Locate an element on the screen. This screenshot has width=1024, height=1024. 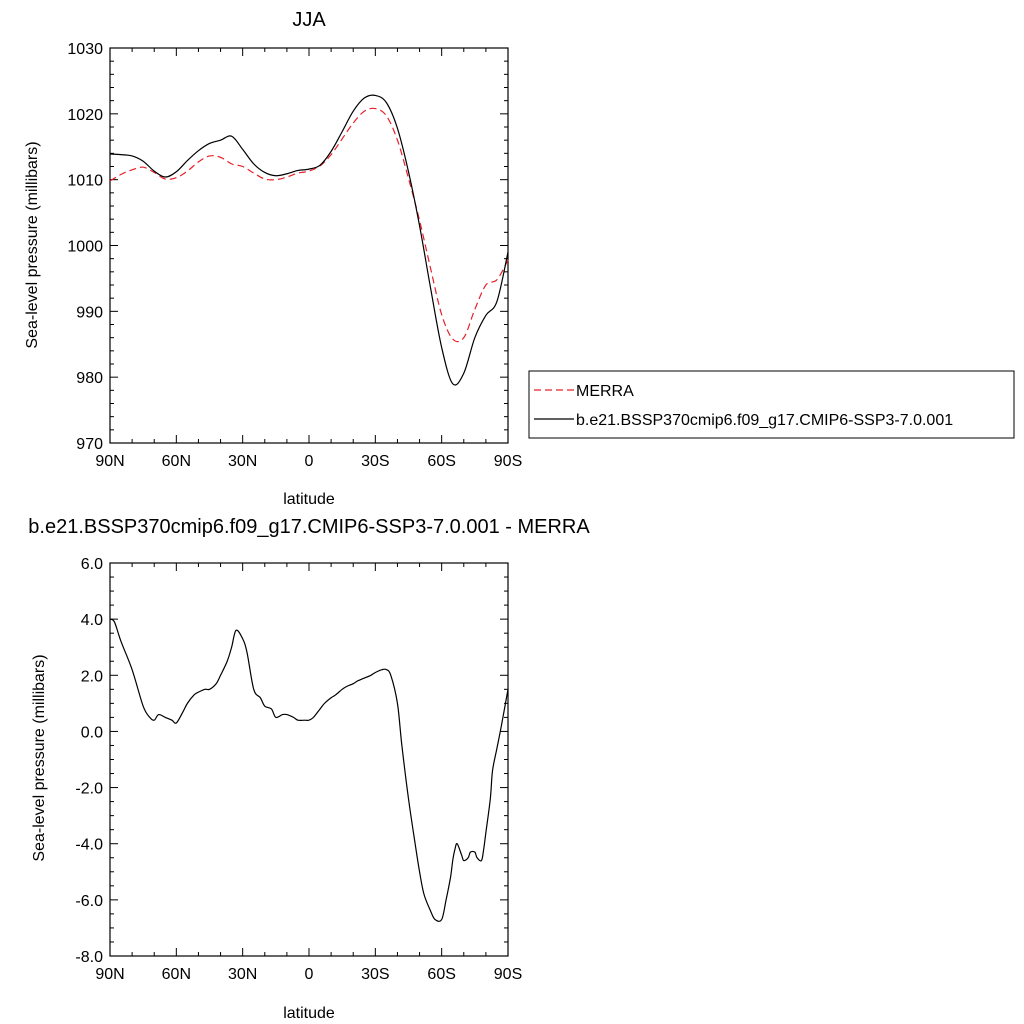
y-tick-label: -4.0 is located at coordinates (89, 845).